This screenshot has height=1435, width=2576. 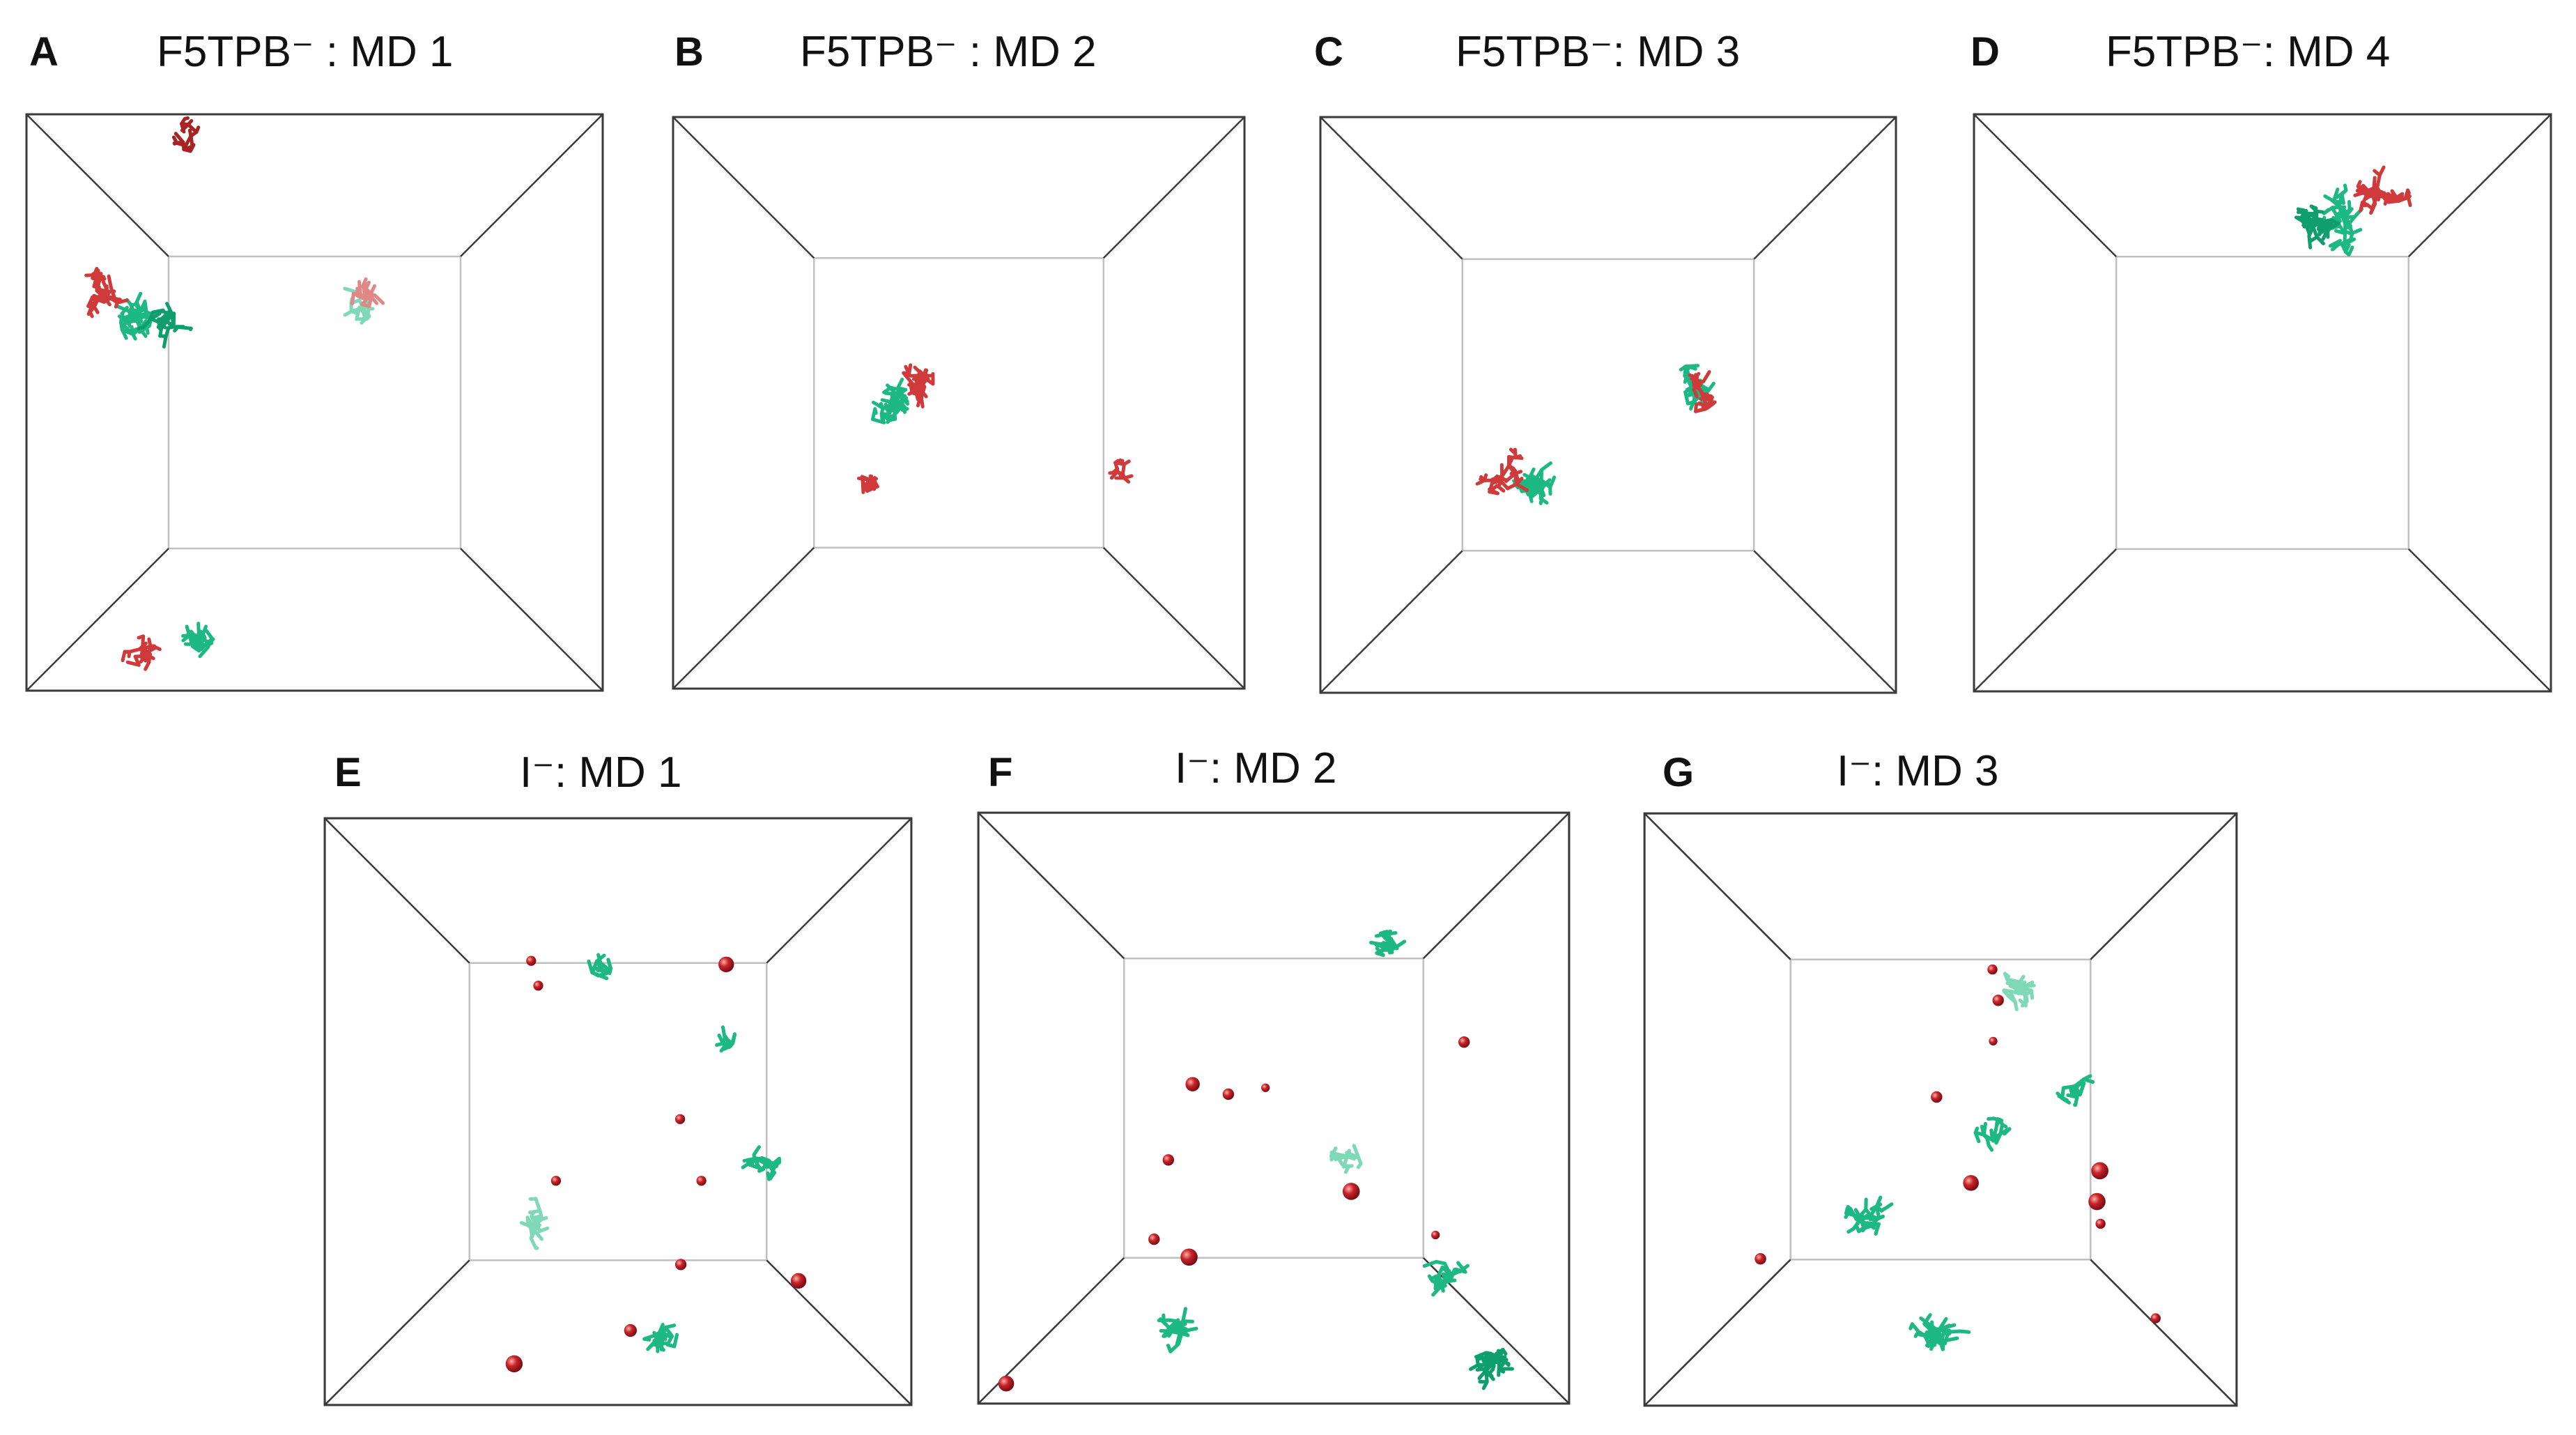 I want to click on panel-letter: C, so click(x=1328, y=52).